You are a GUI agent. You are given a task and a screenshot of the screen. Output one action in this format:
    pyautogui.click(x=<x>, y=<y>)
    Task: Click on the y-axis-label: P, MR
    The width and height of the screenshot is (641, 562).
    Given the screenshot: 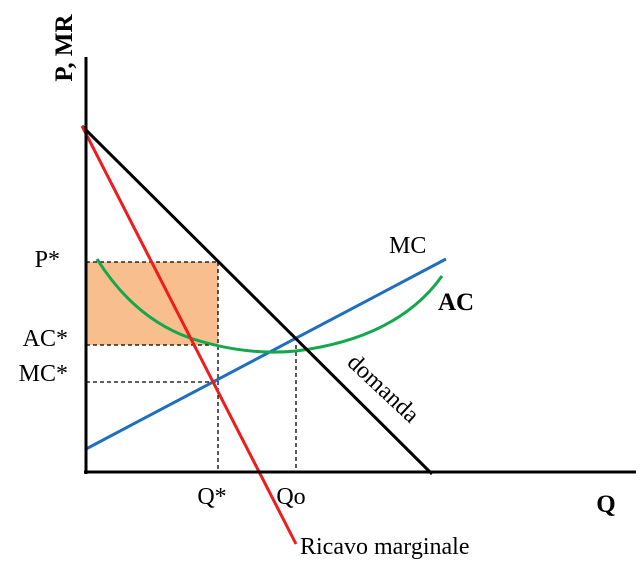 What is the action you would take?
    pyautogui.click(x=64, y=47)
    